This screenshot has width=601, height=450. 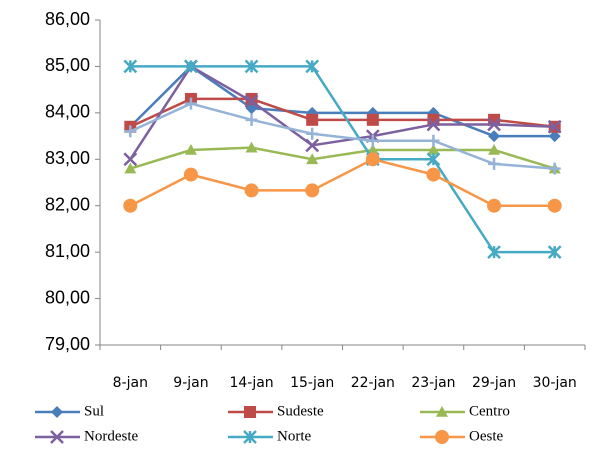 What do you see at coordinates (251, 383) in the screenshot?
I see `x-tick-label: 14-jan` at bounding box center [251, 383].